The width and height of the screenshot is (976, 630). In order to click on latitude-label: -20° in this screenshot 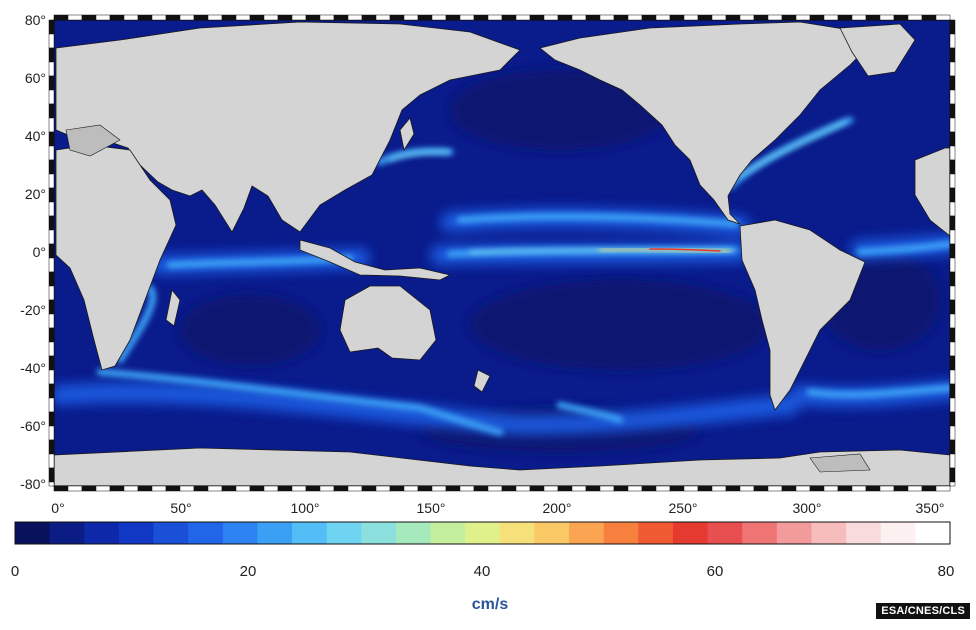, I will do `click(33, 310)`.